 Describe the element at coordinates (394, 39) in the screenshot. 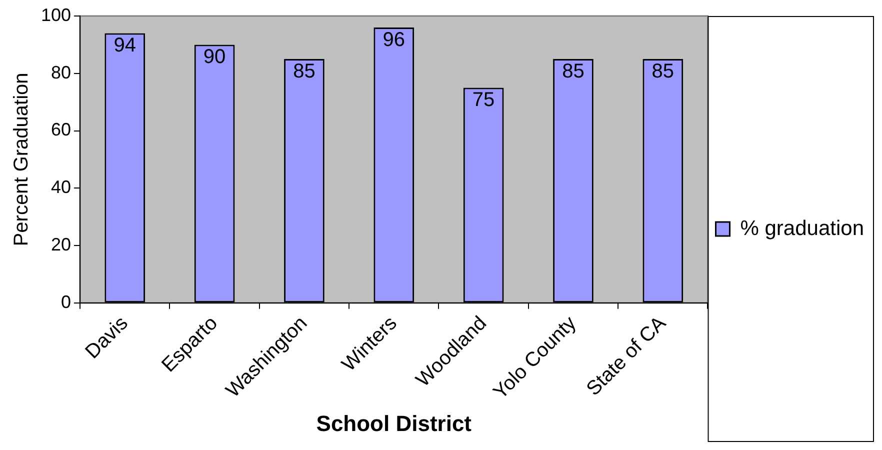

I see `data-label: 96` at that location.